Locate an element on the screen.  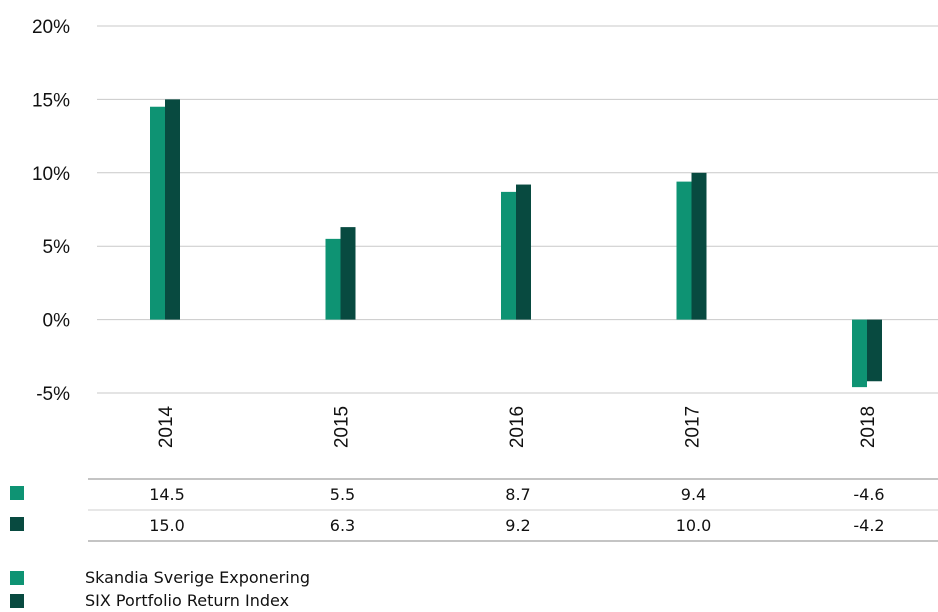
table-cell: 5.5 is located at coordinates (342, 494).